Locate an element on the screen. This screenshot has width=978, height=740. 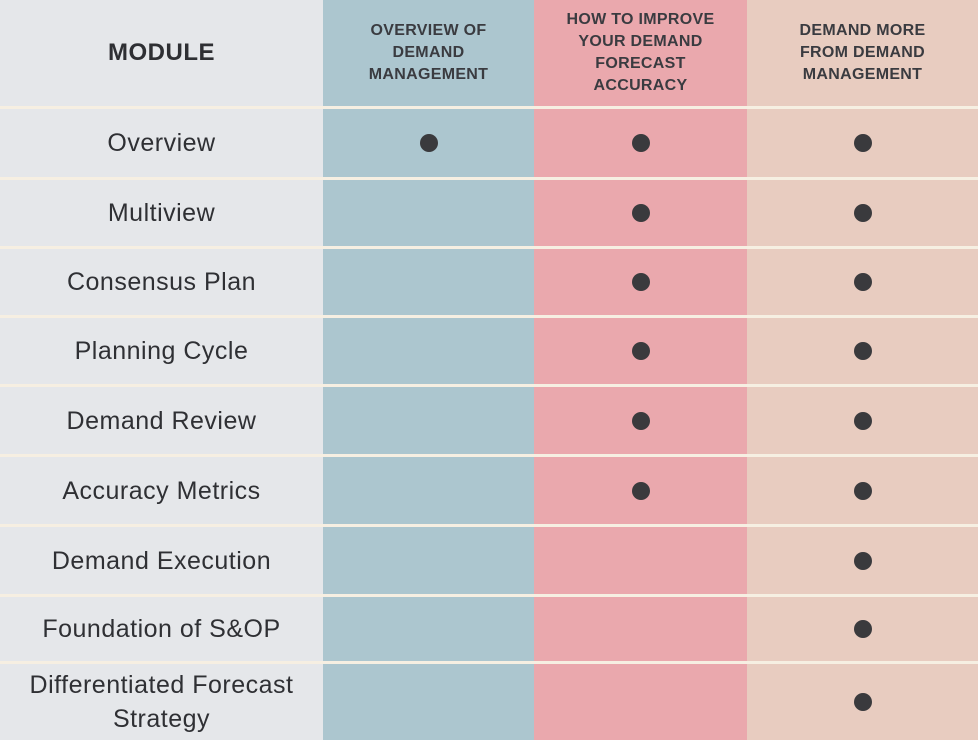
row-label-consensus-plan: Consensus Plan is located at coordinates (161, 282).